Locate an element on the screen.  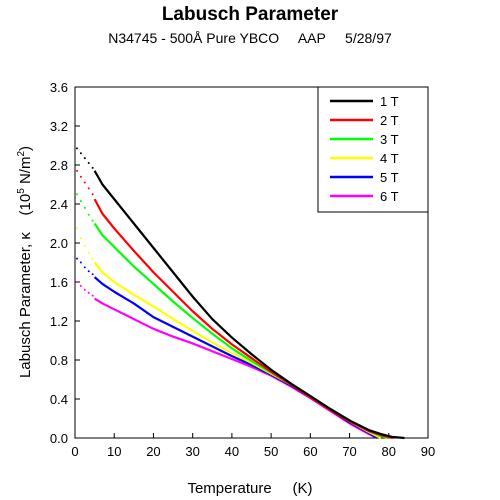
x-tick-label: 20 is located at coordinates (153, 451).